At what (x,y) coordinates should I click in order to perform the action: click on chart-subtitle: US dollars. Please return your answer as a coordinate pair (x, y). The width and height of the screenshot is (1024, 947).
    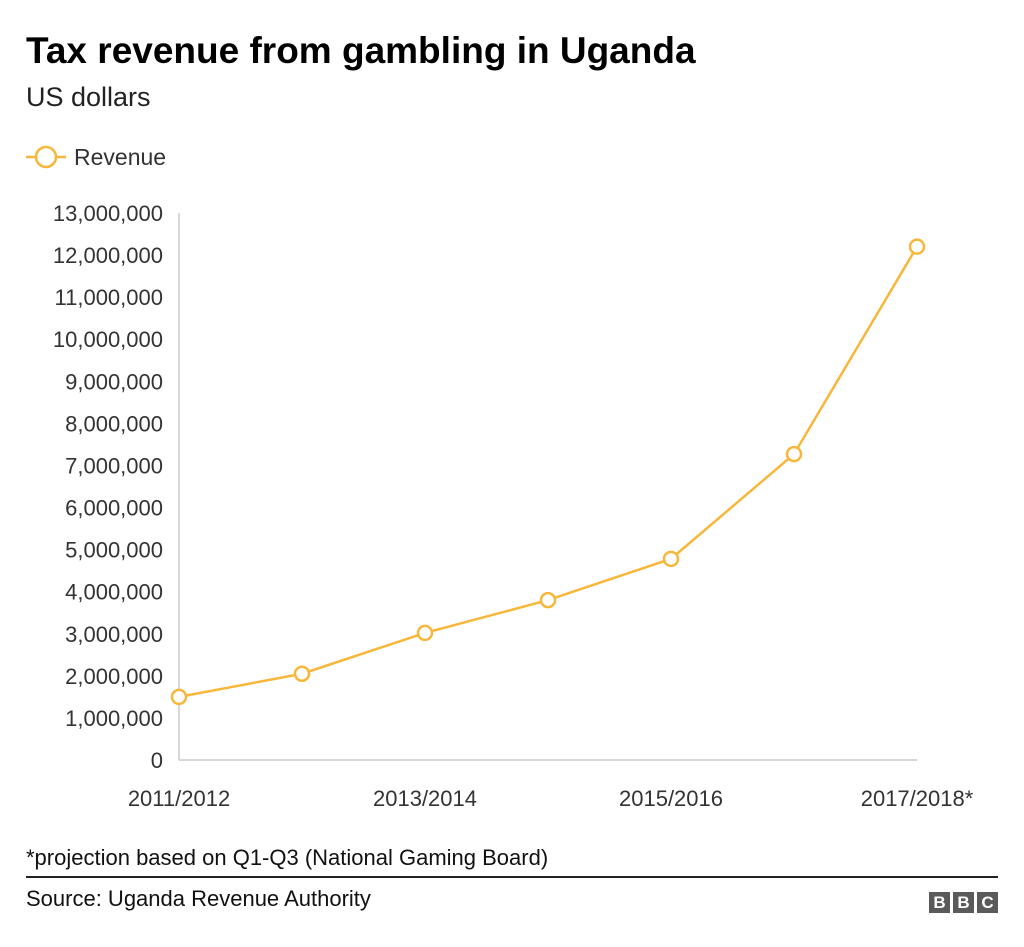
    Looking at the image, I should click on (88, 97).